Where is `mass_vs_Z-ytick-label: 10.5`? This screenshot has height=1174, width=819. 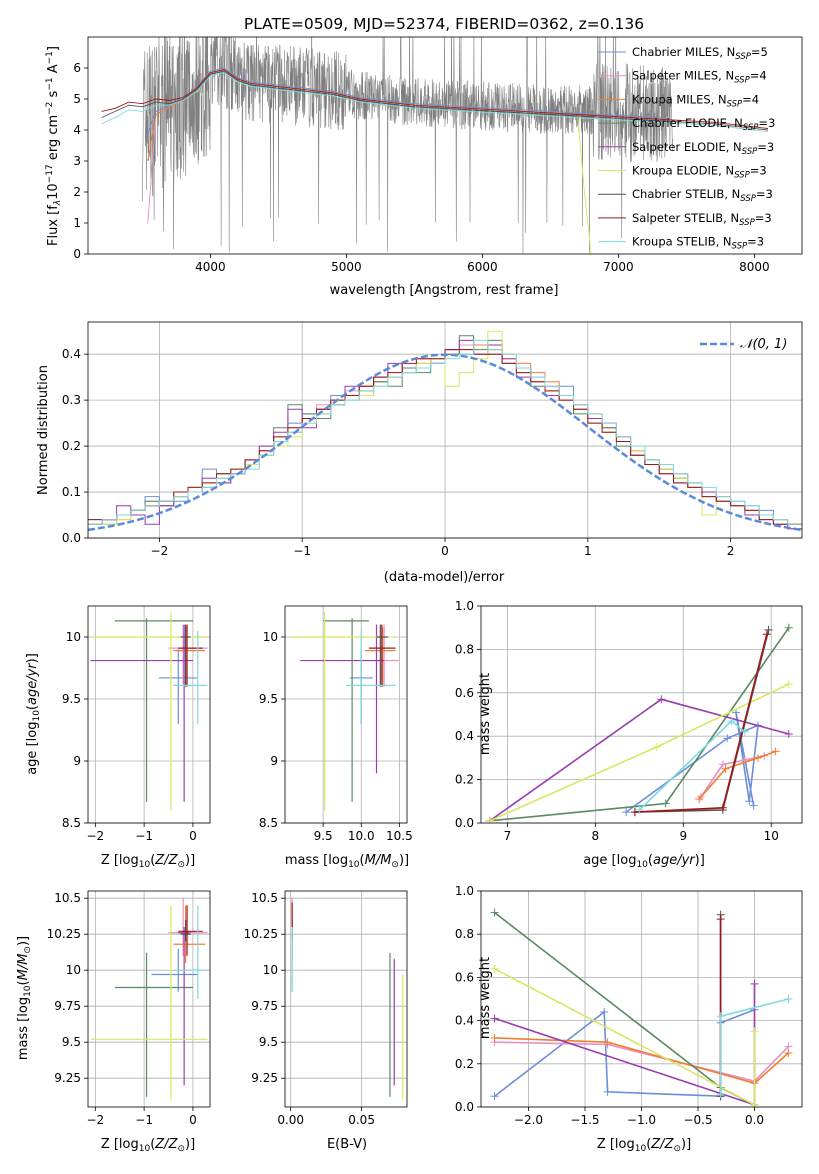 mass_vs_Z-ytick-label: 10.5 is located at coordinates (67, 898).